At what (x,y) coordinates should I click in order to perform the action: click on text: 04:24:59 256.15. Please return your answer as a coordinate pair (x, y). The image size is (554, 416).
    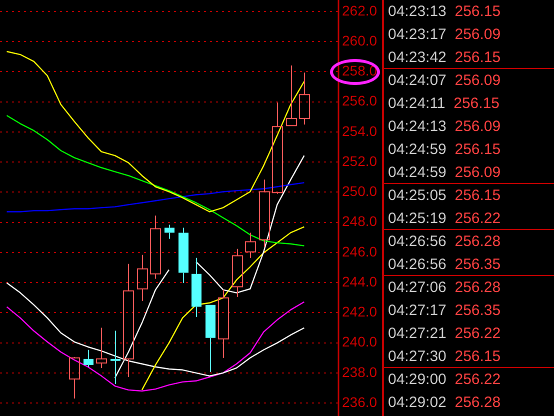
    Looking at the image, I should click on (444, 149).